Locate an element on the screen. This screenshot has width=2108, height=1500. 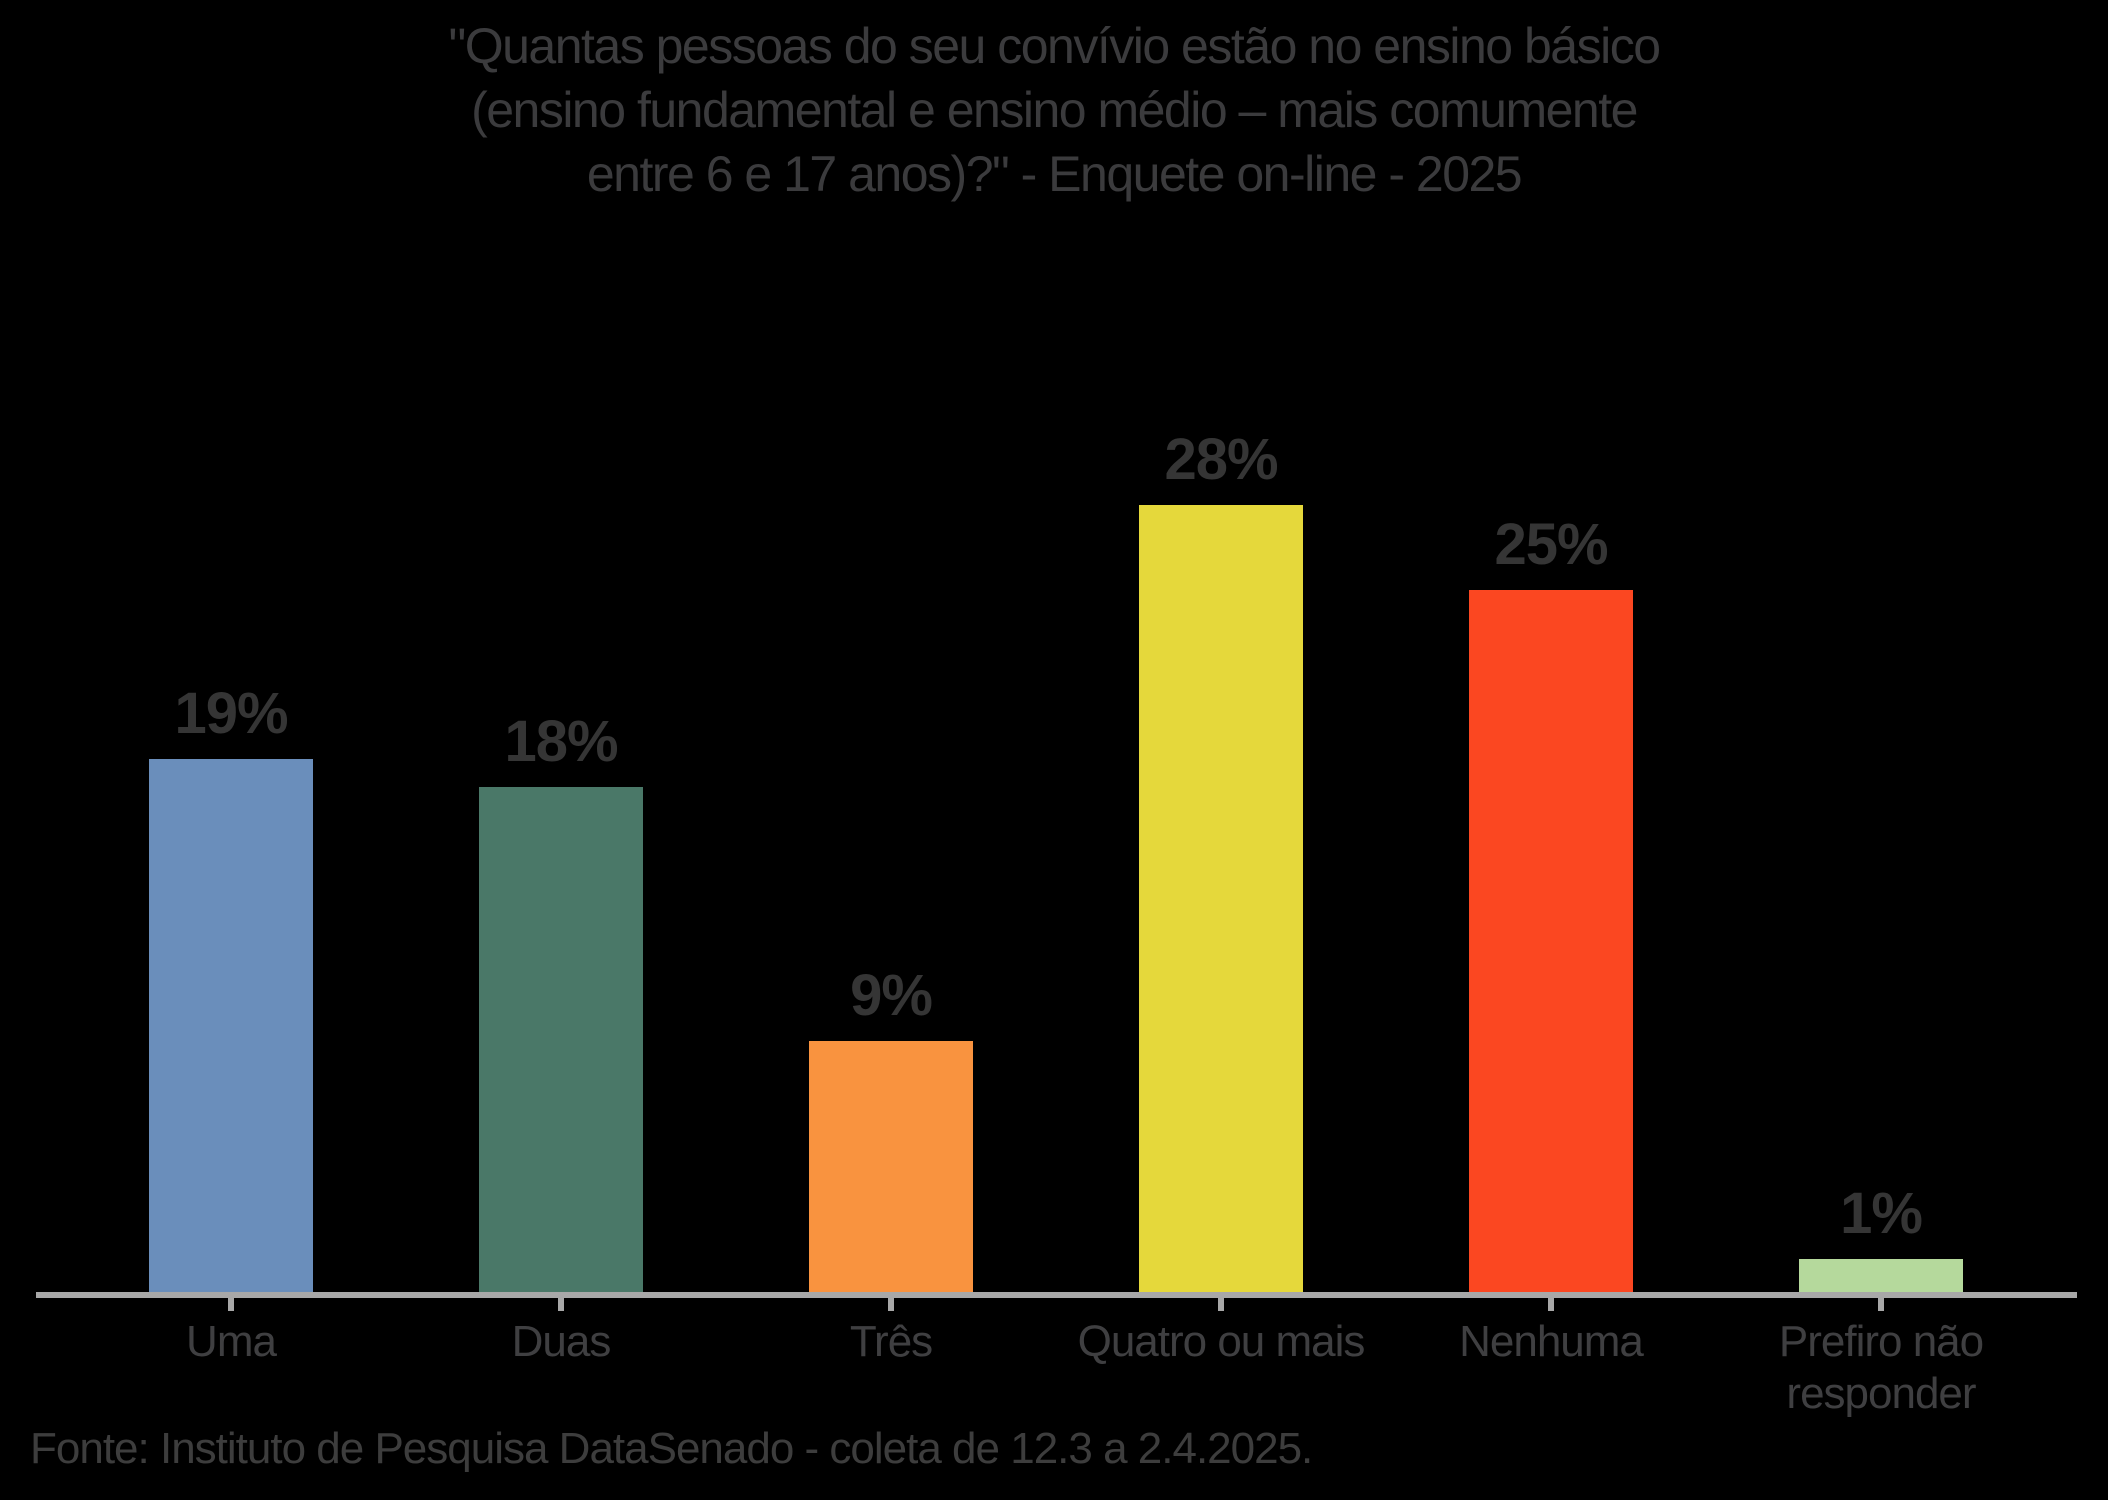
value-label-duas: 18% is located at coordinates (561, 742).